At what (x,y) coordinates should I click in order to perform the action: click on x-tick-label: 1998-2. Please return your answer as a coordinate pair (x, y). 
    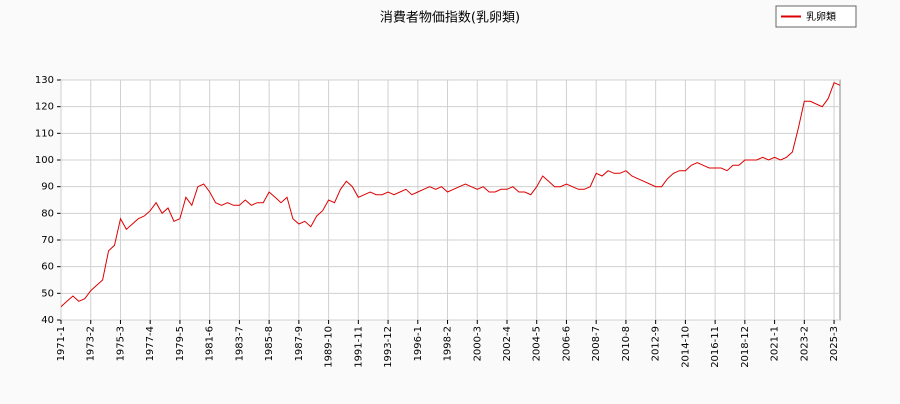
    Looking at the image, I should click on (448, 343).